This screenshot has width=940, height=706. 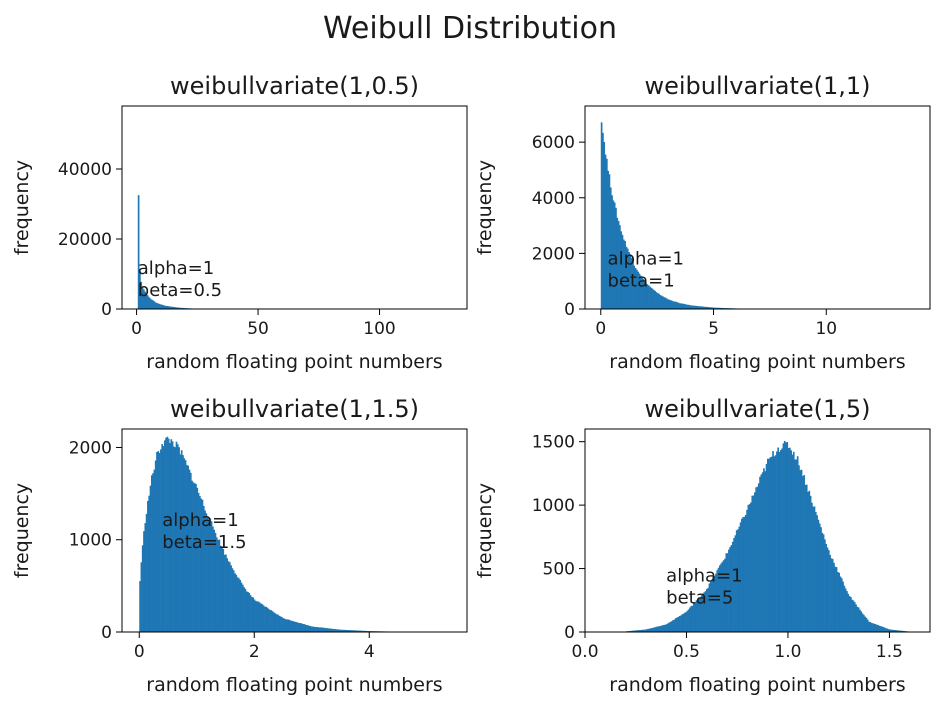 I want to click on subplot-title: weibullvariate(1,0.5), so click(x=294, y=86).